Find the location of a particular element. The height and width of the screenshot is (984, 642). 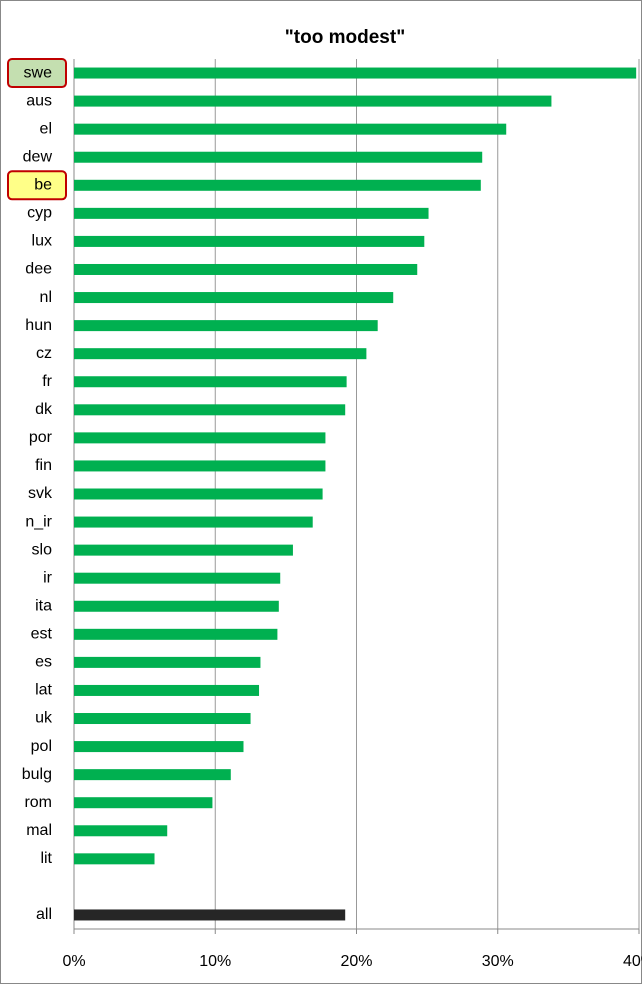

y-tick-label: el is located at coordinates (46, 128).